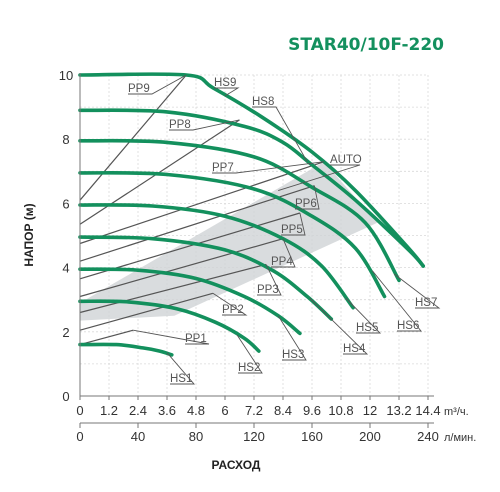  Describe the element at coordinates (196, 436) in the screenshot. I see `x-tick-label-bottom: 80` at that location.